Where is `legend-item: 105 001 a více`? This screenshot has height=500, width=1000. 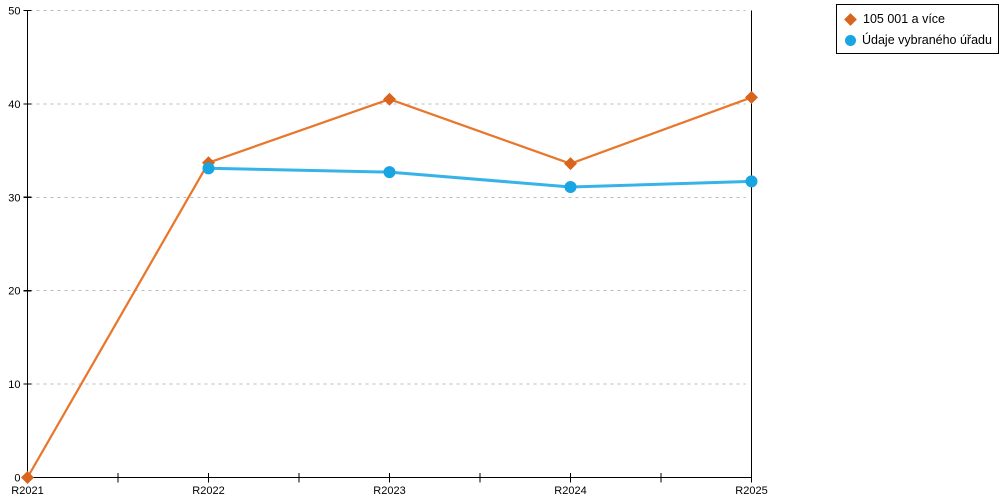
legend-item: 105 001 a více is located at coordinates (917, 19).